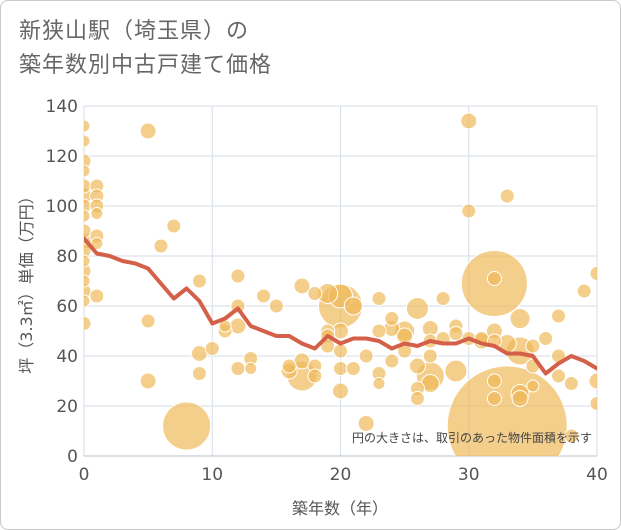  Describe the element at coordinates (134, 31) in the screenshot. I see `chart-title-line-1: 新狭山駅（埼玉県）の` at that location.